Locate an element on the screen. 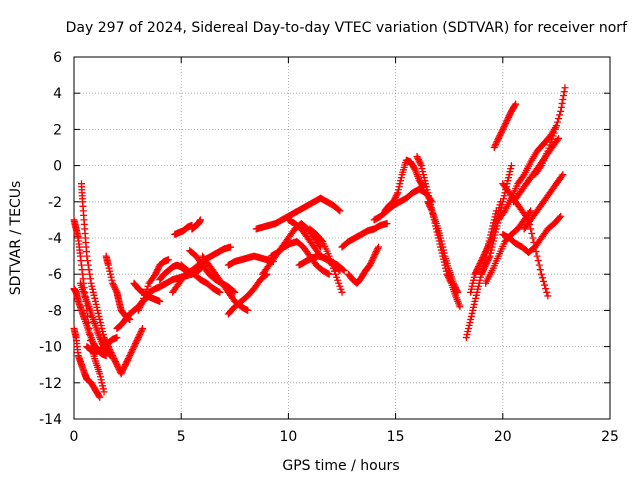 The height and width of the screenshot is (480, 640). y-tick-label: -12 is located at coordinates (50, 384).